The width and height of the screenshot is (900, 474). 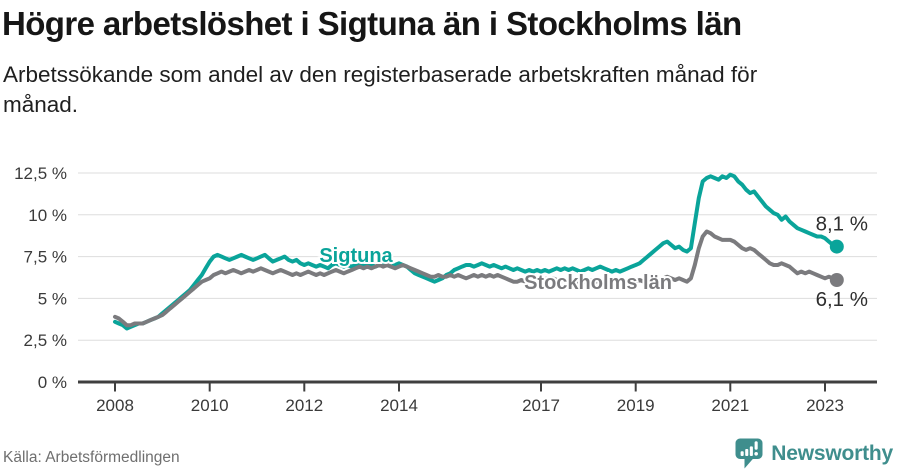 What do you see at coordinates (730, 405) in the screenshot?
I see `x-tick-label: 2021` at bounding box center [730, 405].